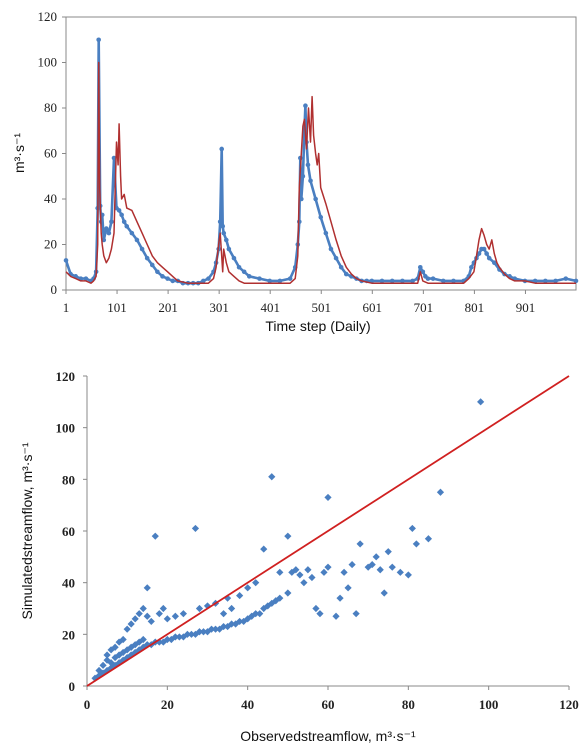 This screenshot has width=585, height=747. Describe the element at coordinates (50, 198) in the screenshot. I see `top-y-tick-label: 40` at that location.